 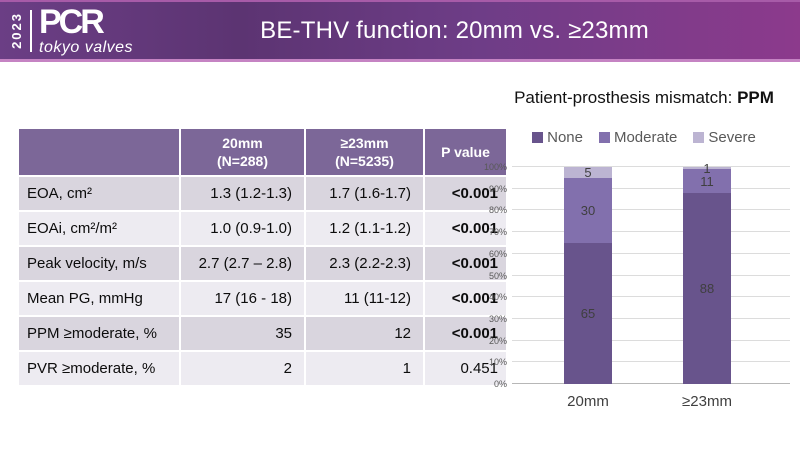 I want to click on bar-segment-moderate: 11, so click(x=707, y=181).